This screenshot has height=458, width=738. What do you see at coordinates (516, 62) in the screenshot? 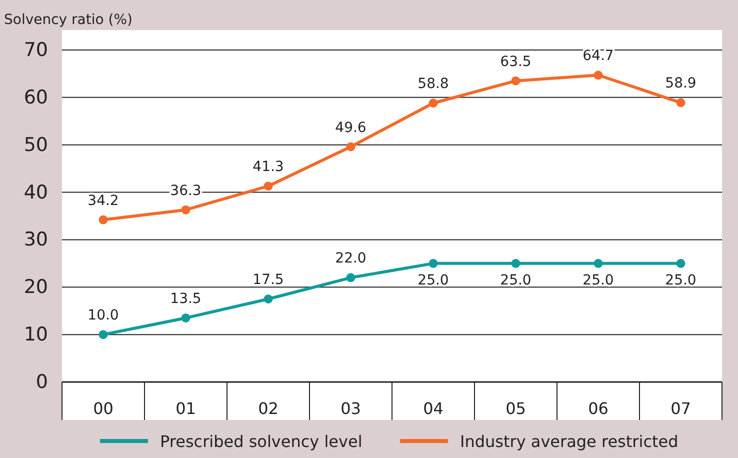
I see `data-label: 63.5` at bounding box center [516, 62].